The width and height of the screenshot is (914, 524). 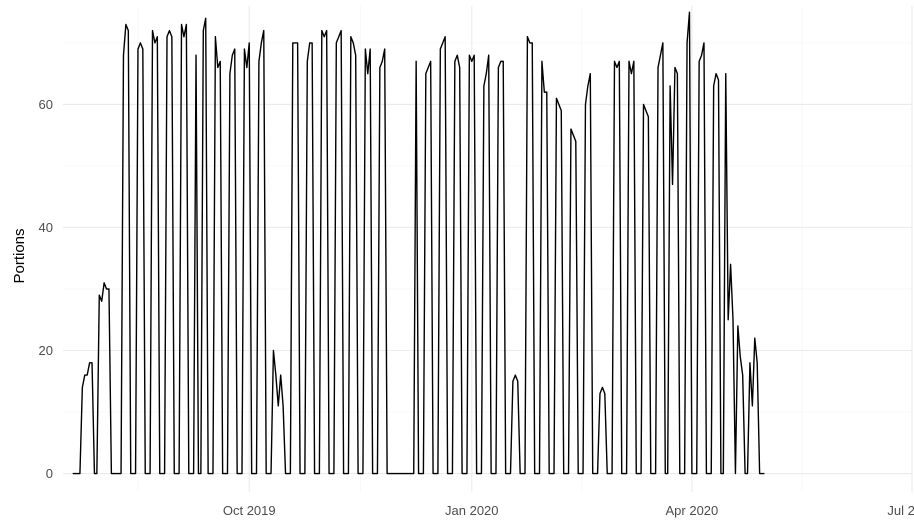 What do you see at coordinates (568, 510) in the screenshot?
I see `x-axis-tick-labels: Oct 2019 Jan 2020 Apr 2020 Jul 2020` at bounding box center [568, 510].